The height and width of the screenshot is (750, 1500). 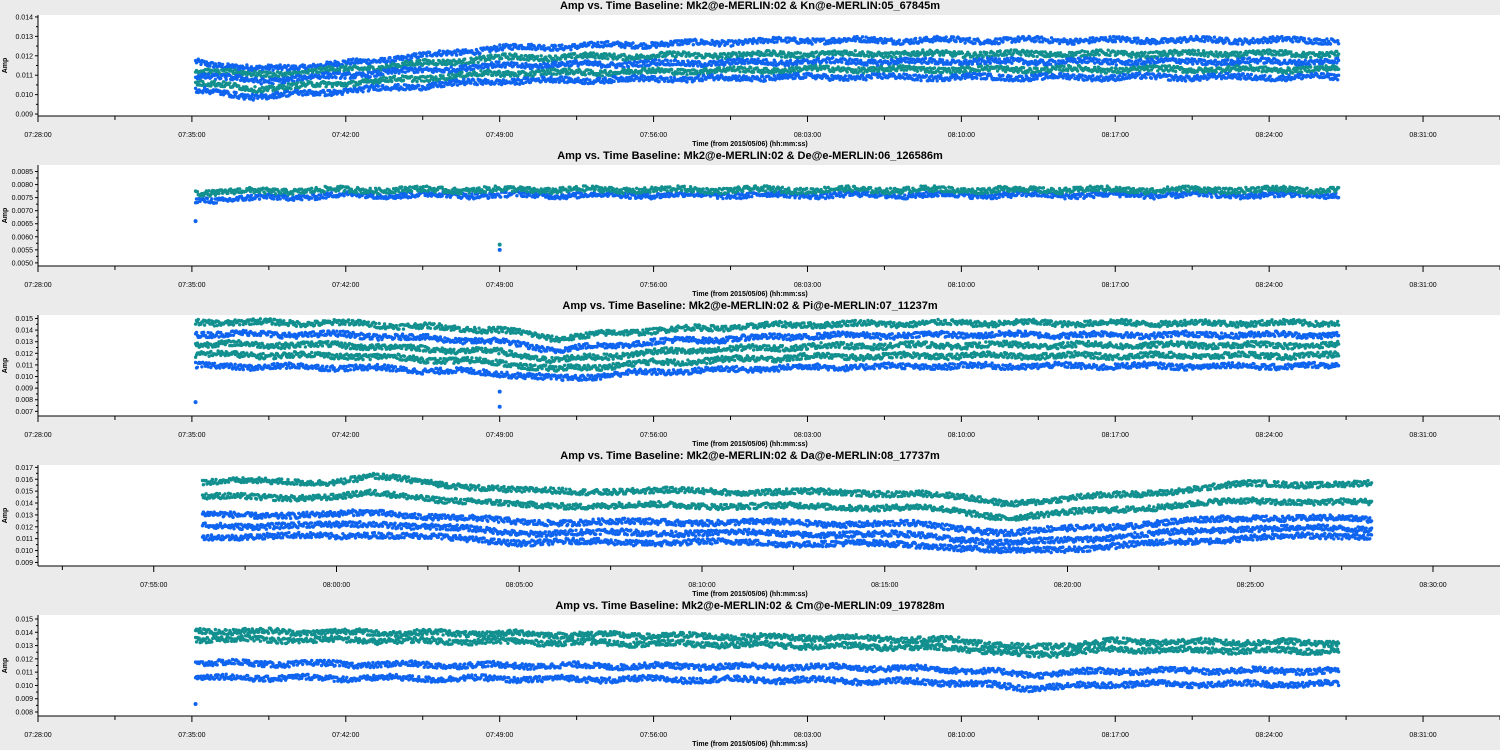 What do you see at coordinates (807, 135) in the screenshot?
I see `x-tick-label: 08:03:00` at bounding box center [807, 135].